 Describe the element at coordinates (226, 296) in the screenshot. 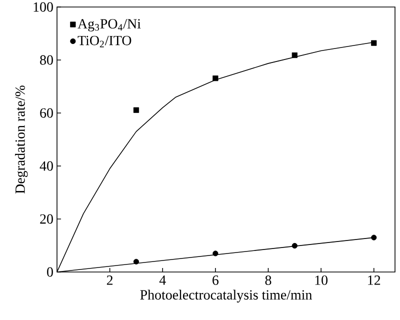

I see `x-axis-title: Photoelectrocatalysis time/min` at that location.